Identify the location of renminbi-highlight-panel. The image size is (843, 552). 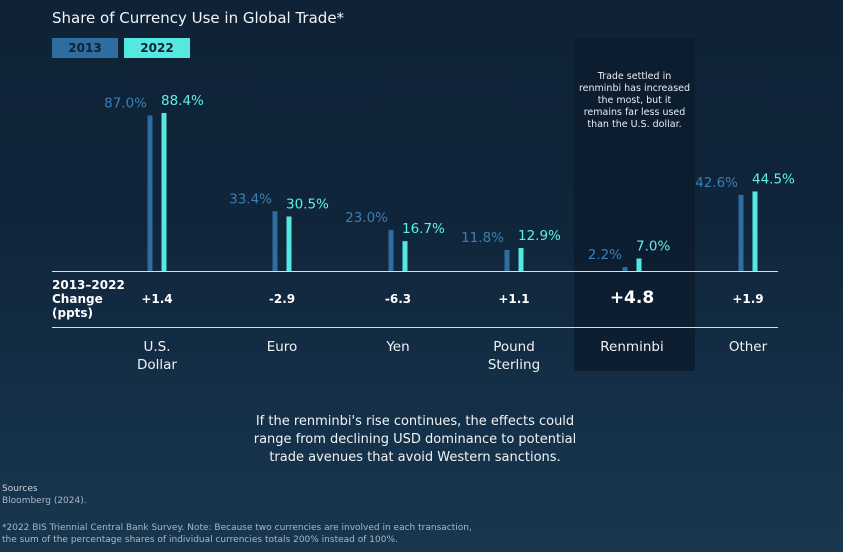
(634, 204).